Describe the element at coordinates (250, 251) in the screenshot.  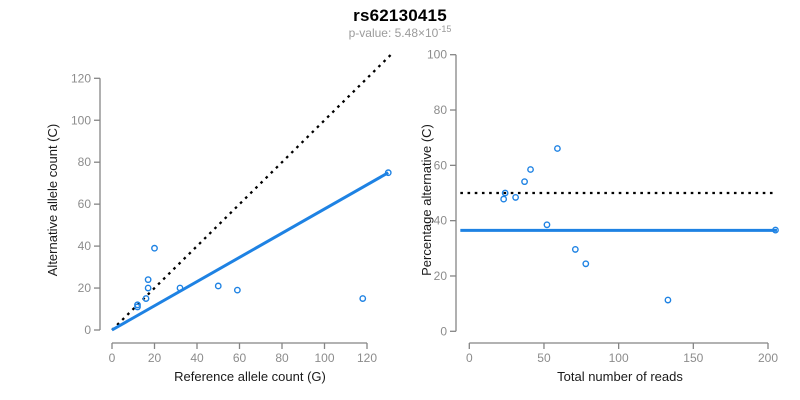
I see `regression-line` at that location.